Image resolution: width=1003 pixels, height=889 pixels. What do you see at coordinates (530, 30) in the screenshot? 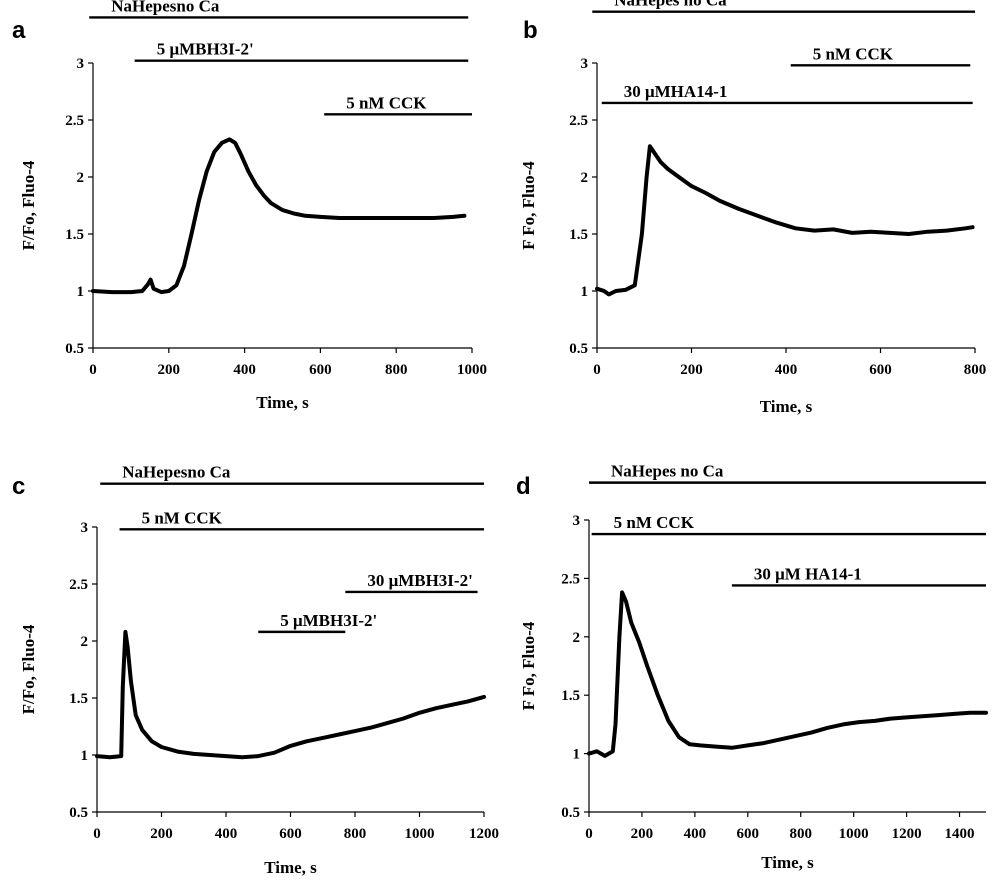
I see `panel-letter: b` at bounding box center [530, 30].